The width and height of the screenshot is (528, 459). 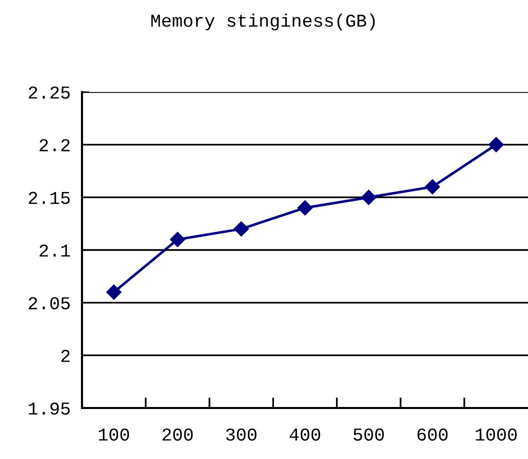 What do you see at coordinates (49, 408) in the screenshot?
I see `y-tick-label: 1.95` at bounding box center [49, 408].